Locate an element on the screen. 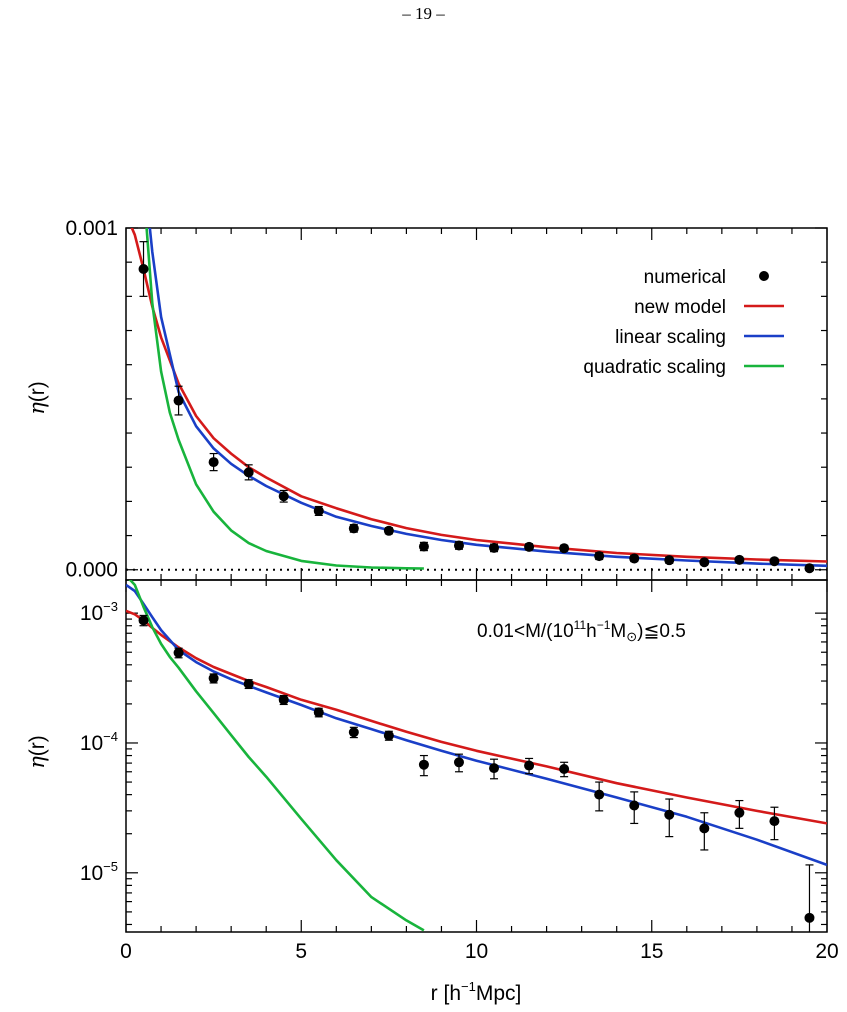  x-tick-label: 5 is located at coordinates (301, 951).